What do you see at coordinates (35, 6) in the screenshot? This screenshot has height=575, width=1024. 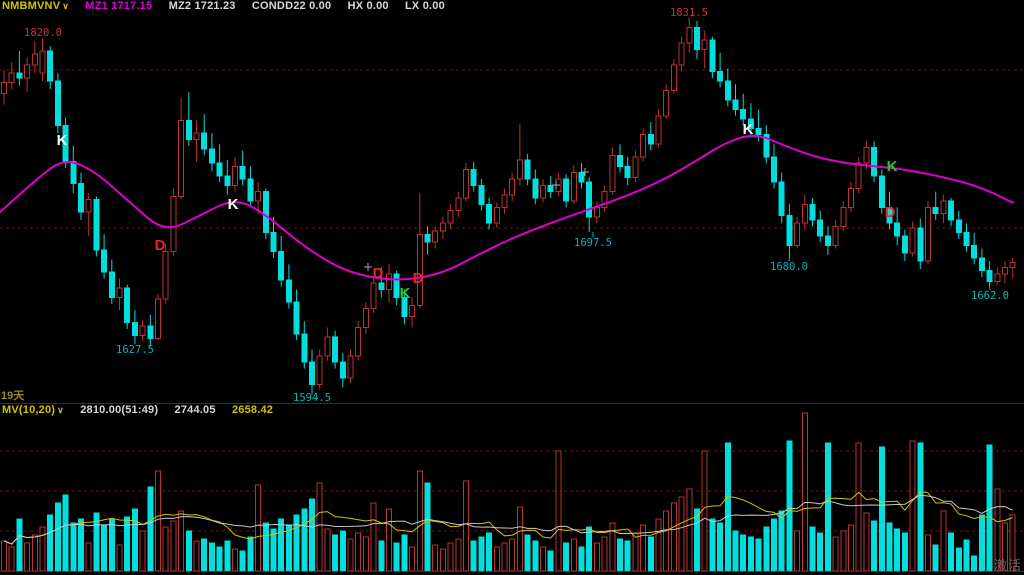 I see `main-indicator-dropdown: NMBMVNV ∨` at bounding box center [35, 6].